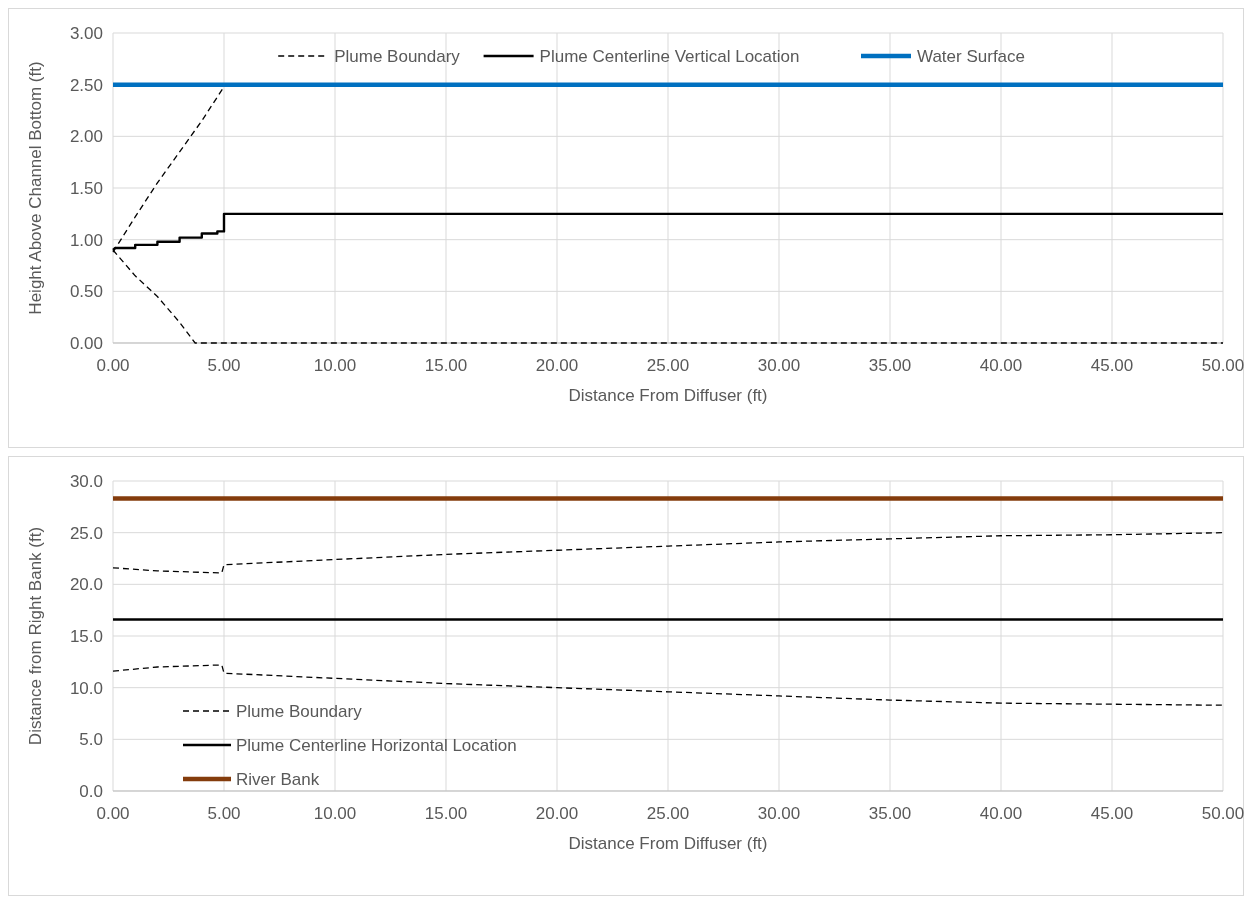 This screenshot has width=1252, height=911. I want to click on legend-label: River Bank, so click(278, 779).